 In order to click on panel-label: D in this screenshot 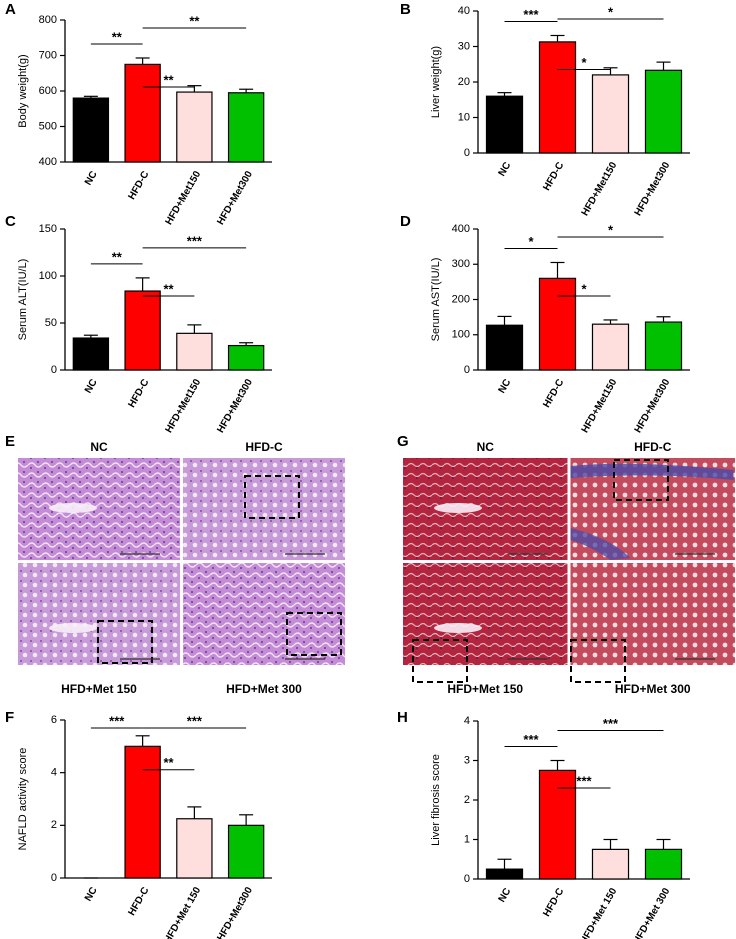, I will do `click(405, 221)`.